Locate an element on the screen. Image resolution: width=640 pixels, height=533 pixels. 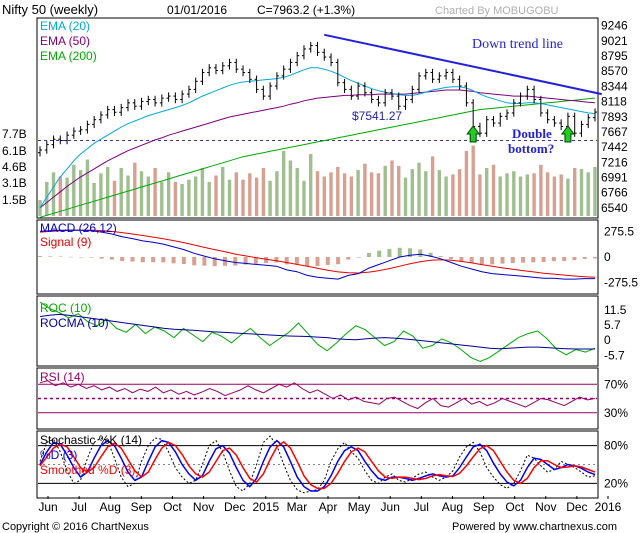
rocma-line is located at coordinates (317, 331).